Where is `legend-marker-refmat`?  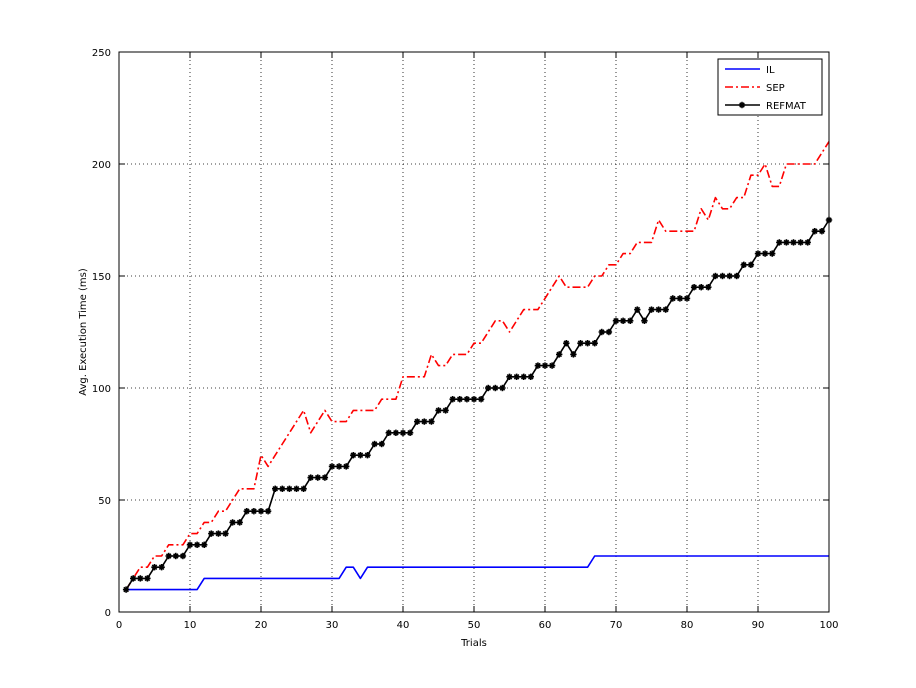 legend-marker-refmat is located at coordinates (742, 105).